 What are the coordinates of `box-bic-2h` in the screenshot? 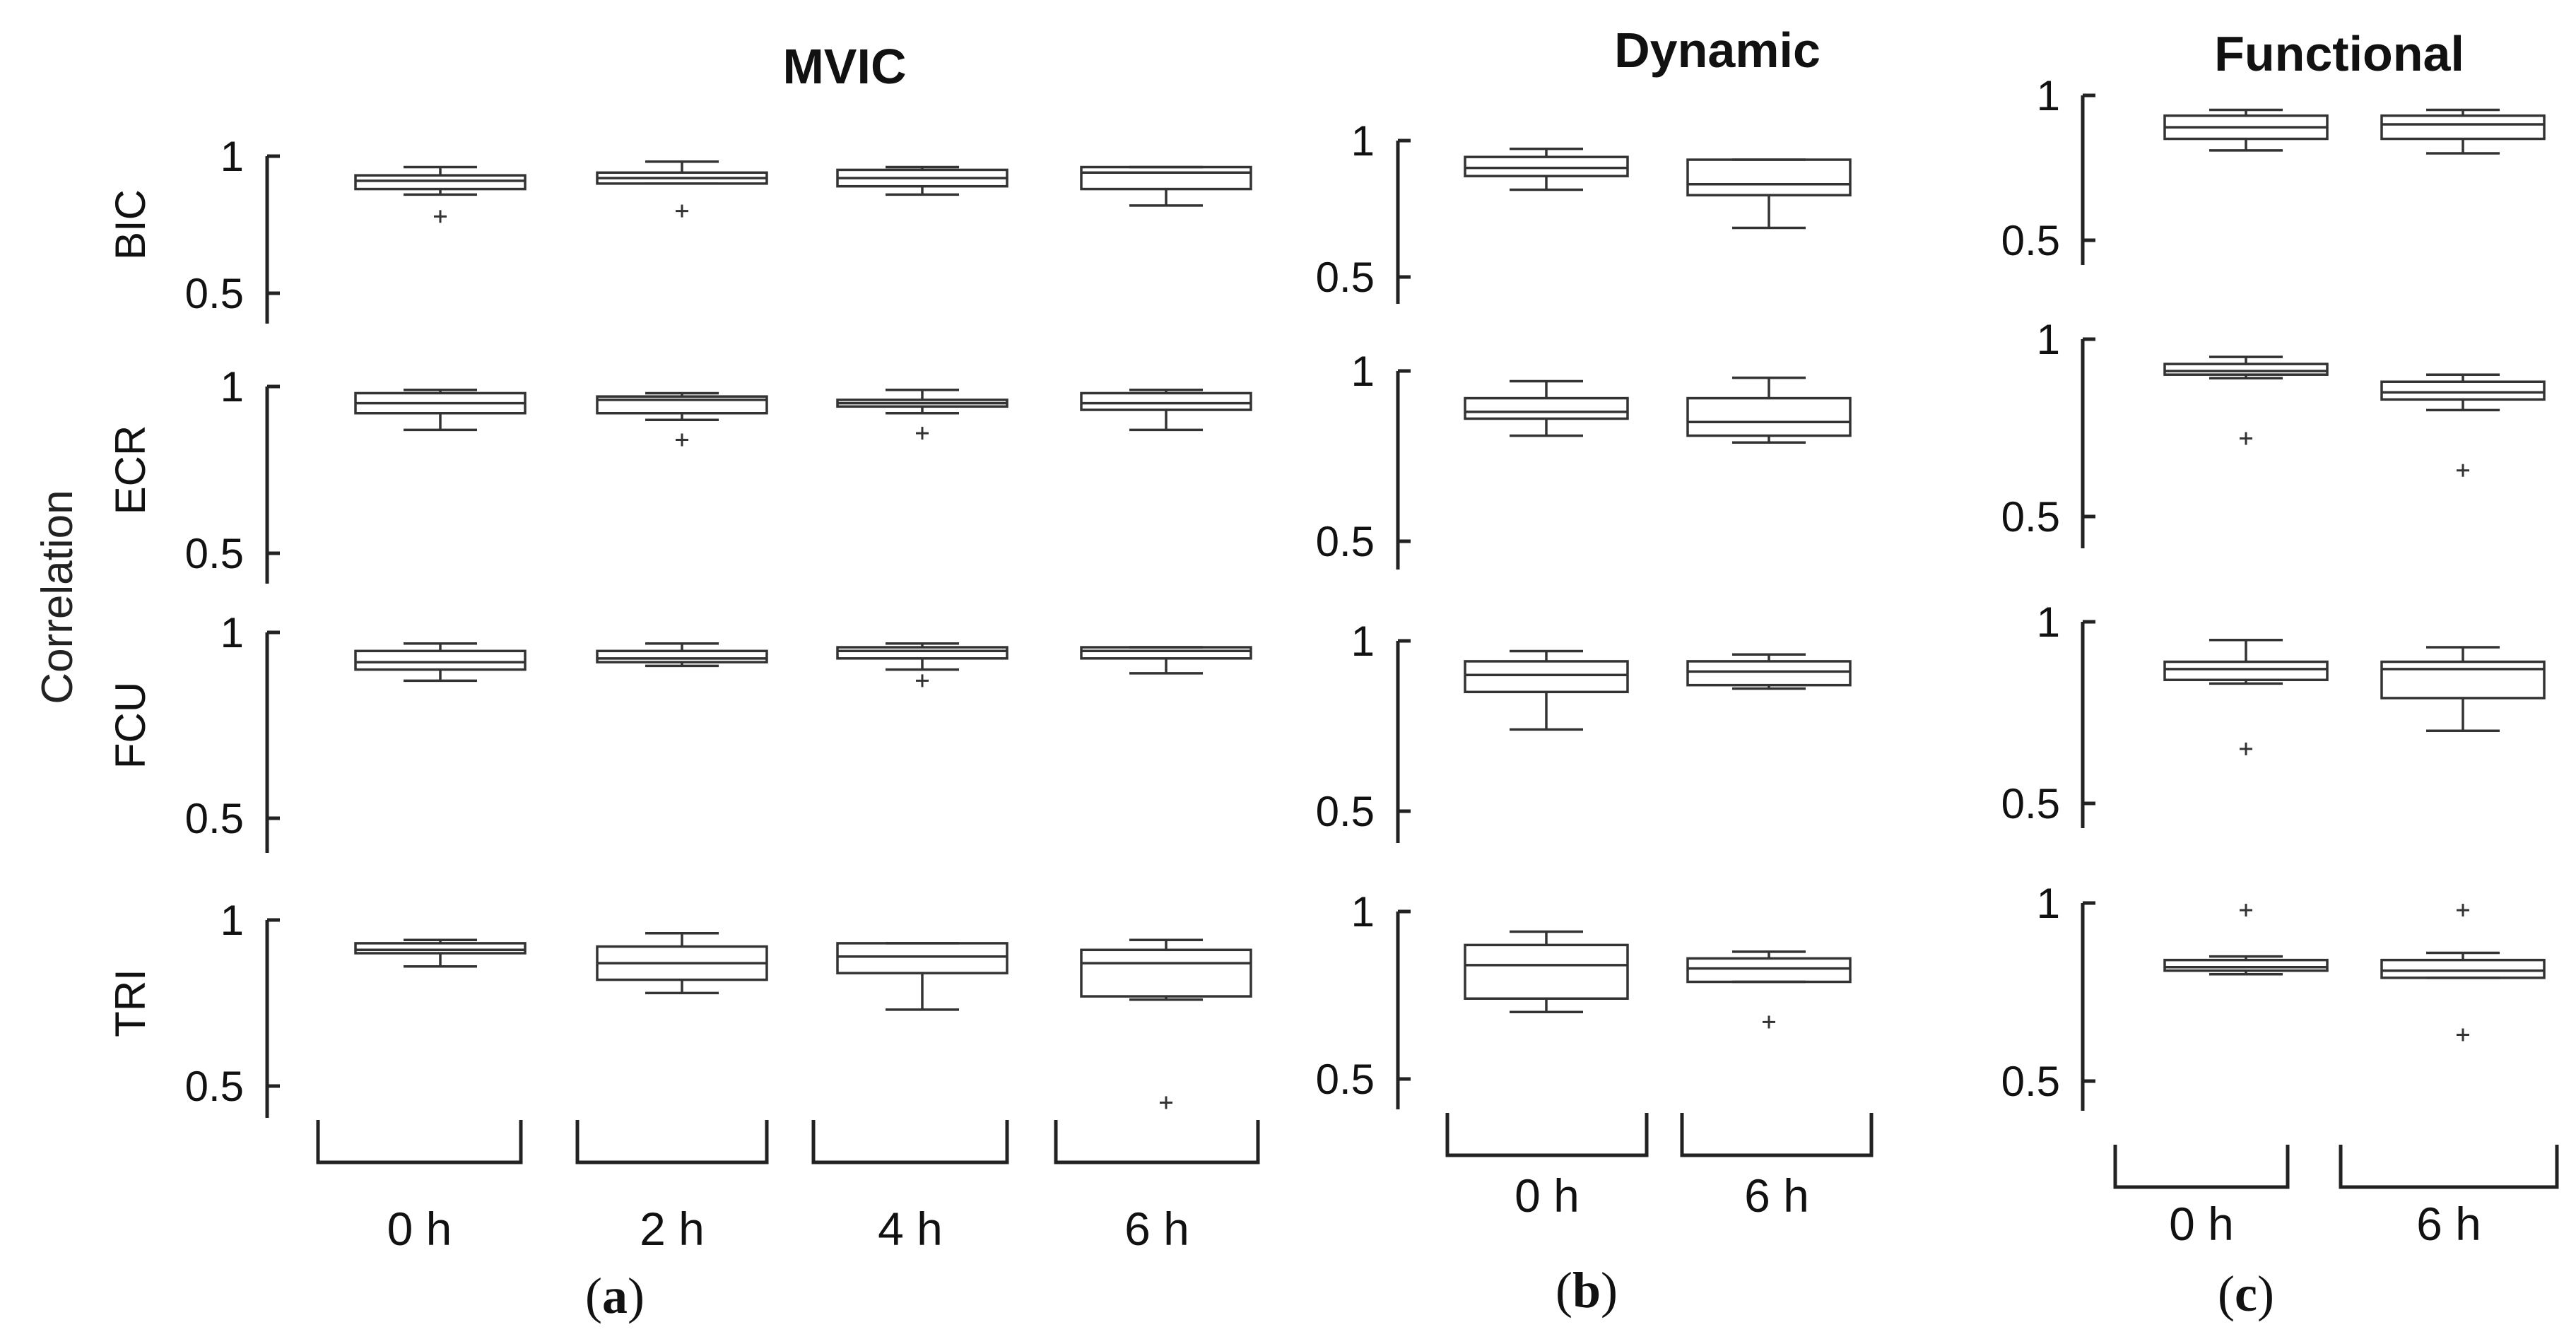 It's located at (682, 189).